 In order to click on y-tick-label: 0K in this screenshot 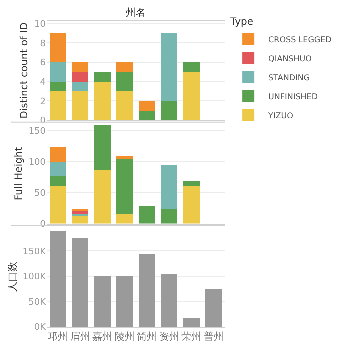, I will do `click(41, 328)`.